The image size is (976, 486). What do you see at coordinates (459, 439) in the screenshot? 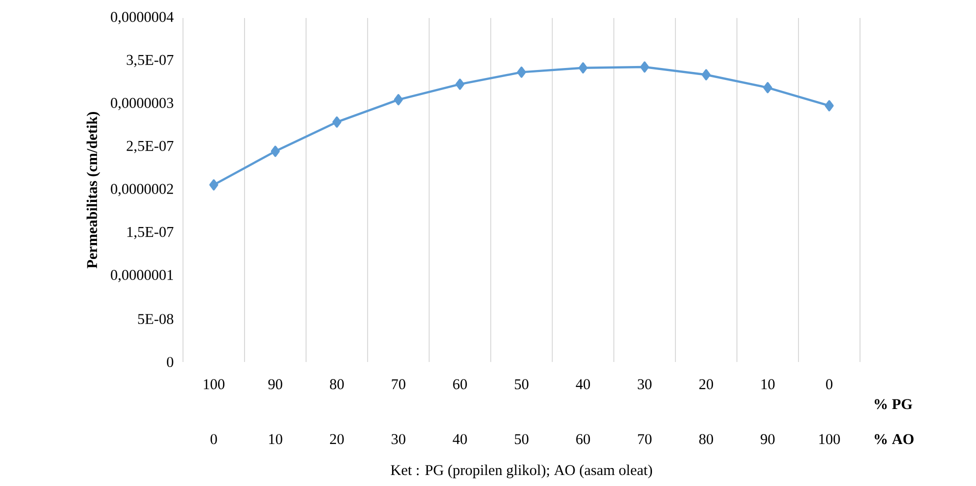
I see `text: 40` at bounding box center [459, 439].